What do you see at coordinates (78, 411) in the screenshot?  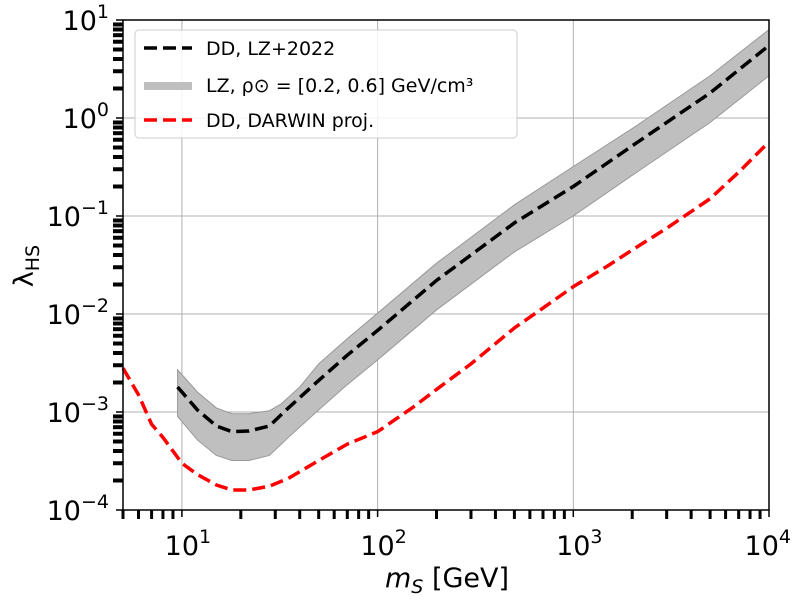 I see `y-tick-label: 10⁻³` at bounding box center [78, 411].